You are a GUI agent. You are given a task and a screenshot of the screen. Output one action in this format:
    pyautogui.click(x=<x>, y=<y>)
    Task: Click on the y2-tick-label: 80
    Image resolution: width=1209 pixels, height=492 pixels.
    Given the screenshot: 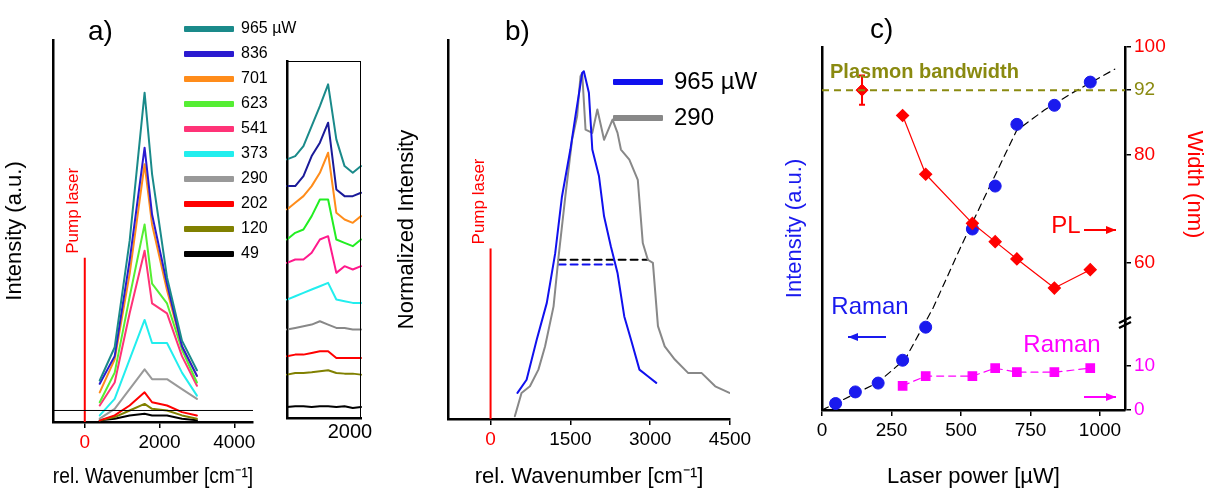 What is the action you would take?
    pyautogui.click(x=1145, y=154)
    